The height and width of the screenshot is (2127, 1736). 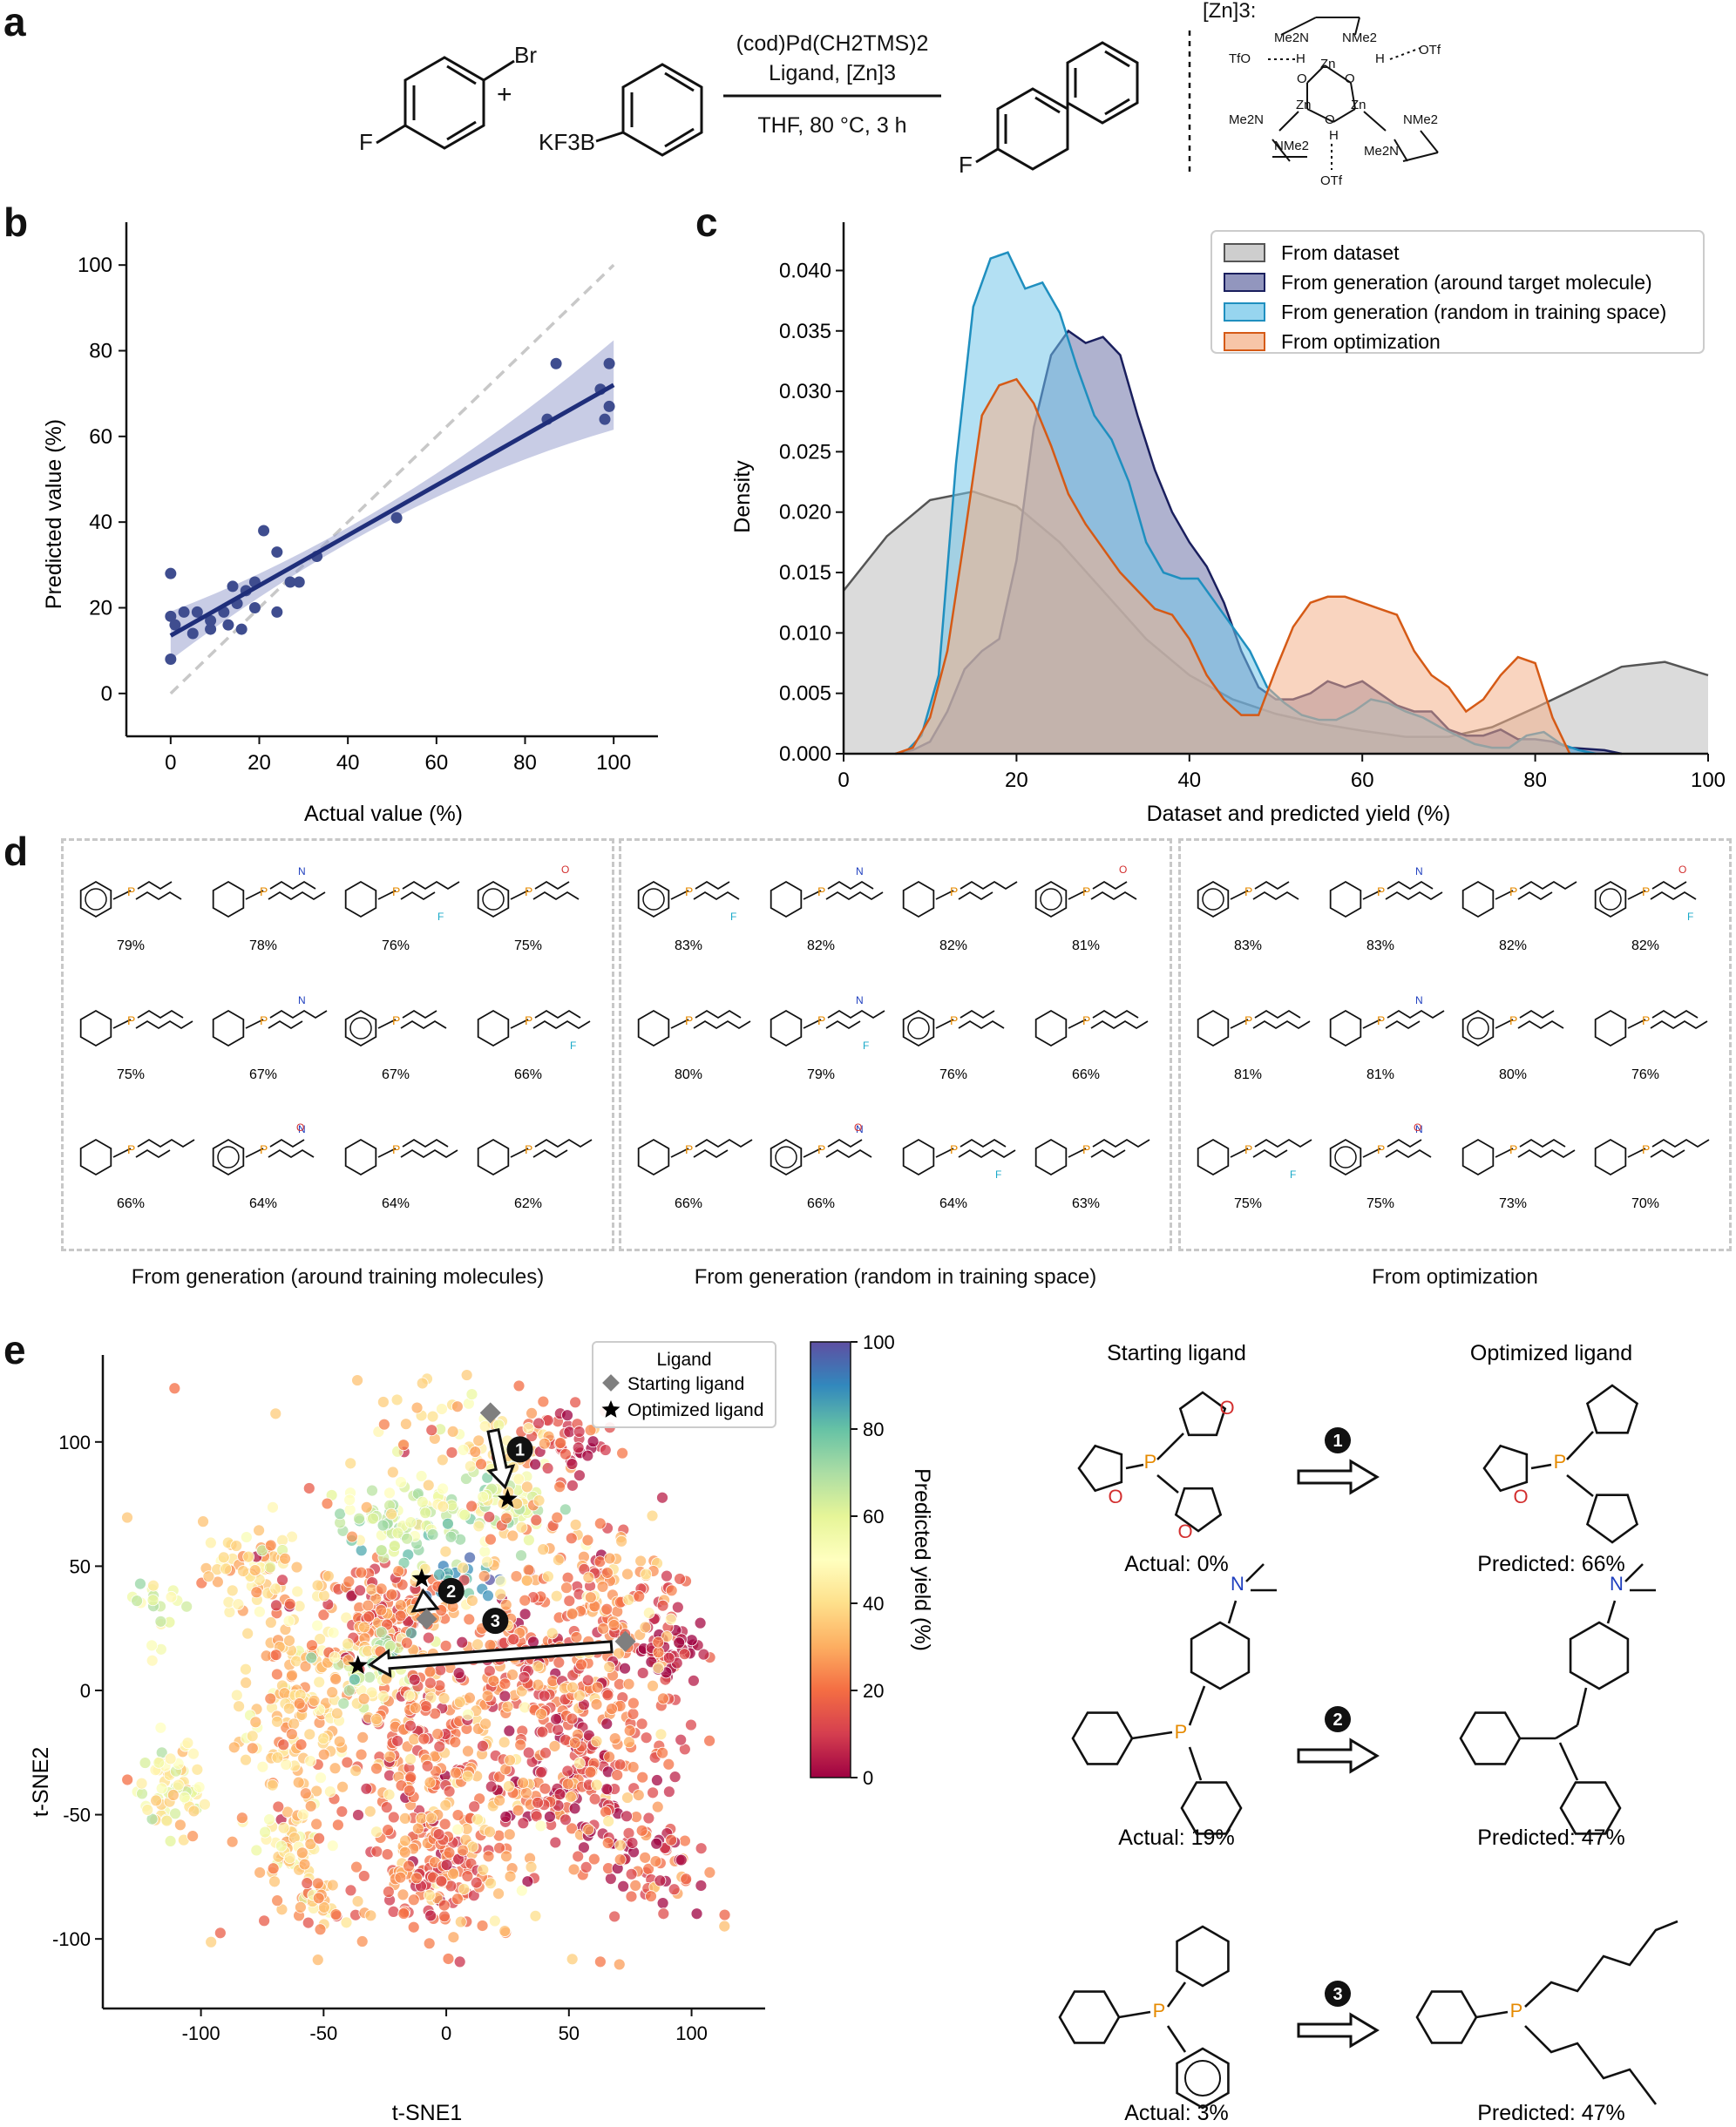 What do you see at coordinates (426, 1619) in the screenshot?
I see `starting-ligand-marker` at bounding box center [426, 1619].